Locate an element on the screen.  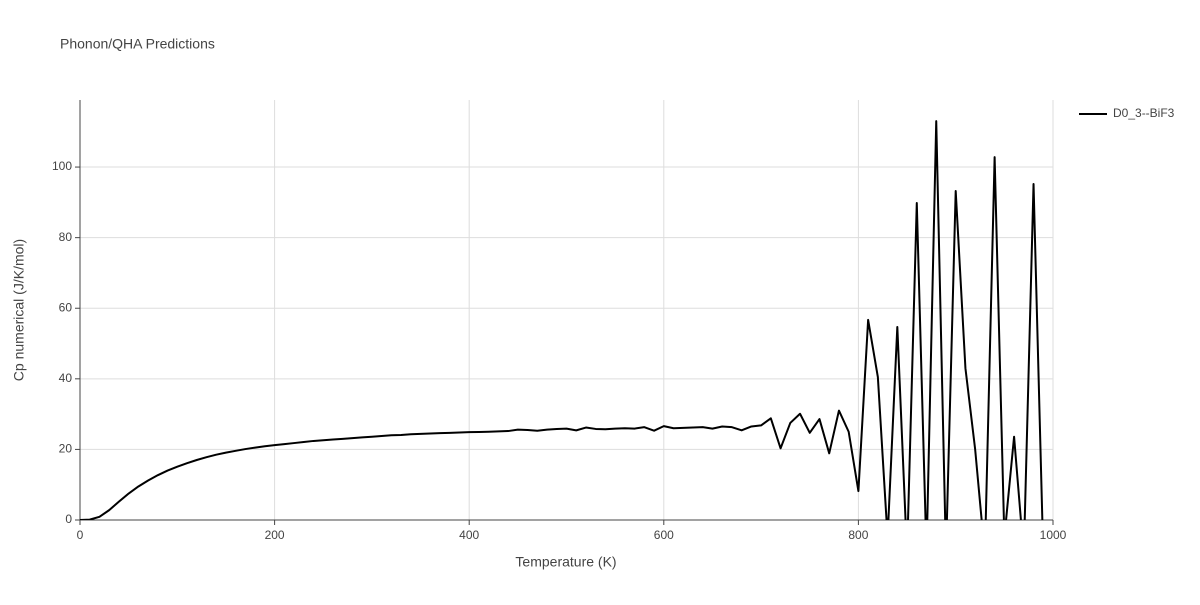
y-axis-title: Cp numerical (J/K/mol) is located at coordinates (19, 310).